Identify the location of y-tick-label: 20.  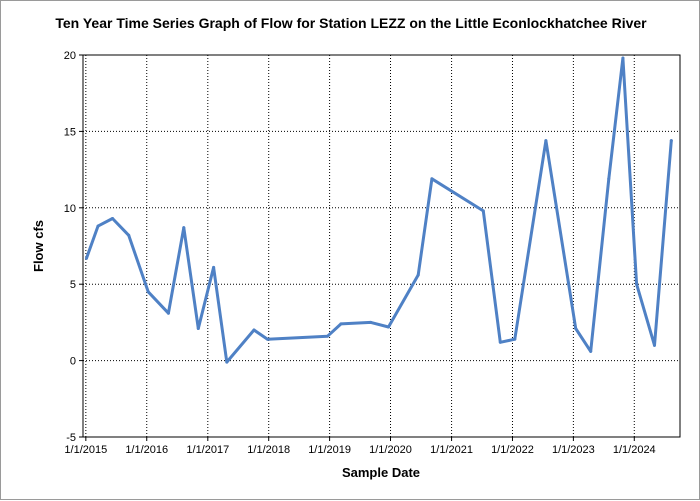
(70, 56).